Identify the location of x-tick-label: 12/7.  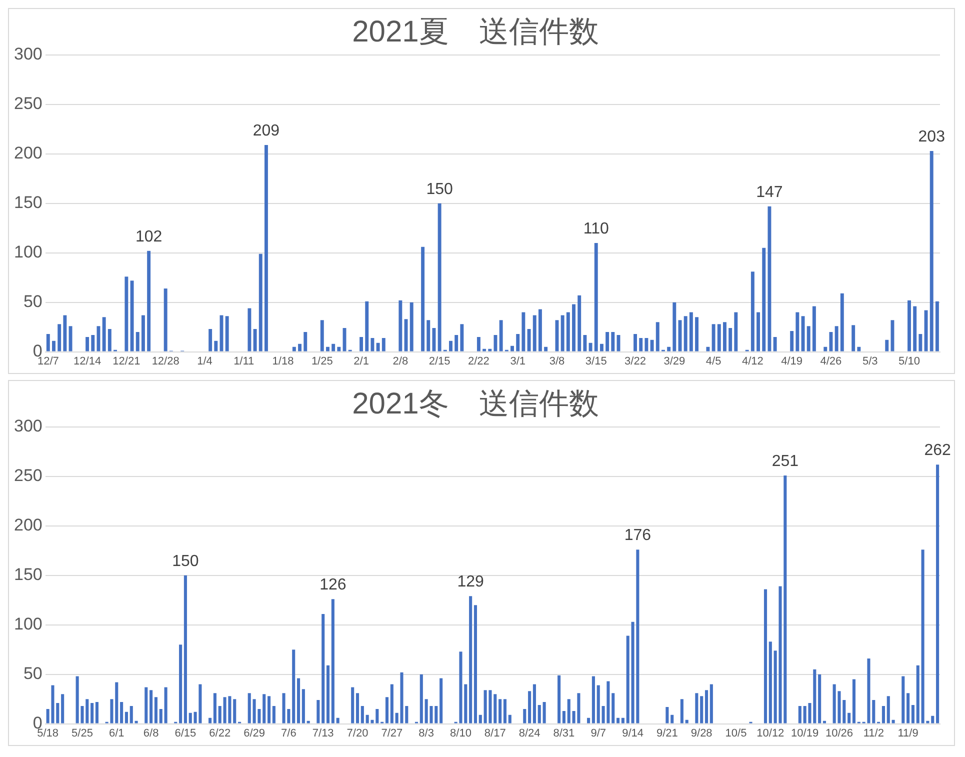
(48, 361).